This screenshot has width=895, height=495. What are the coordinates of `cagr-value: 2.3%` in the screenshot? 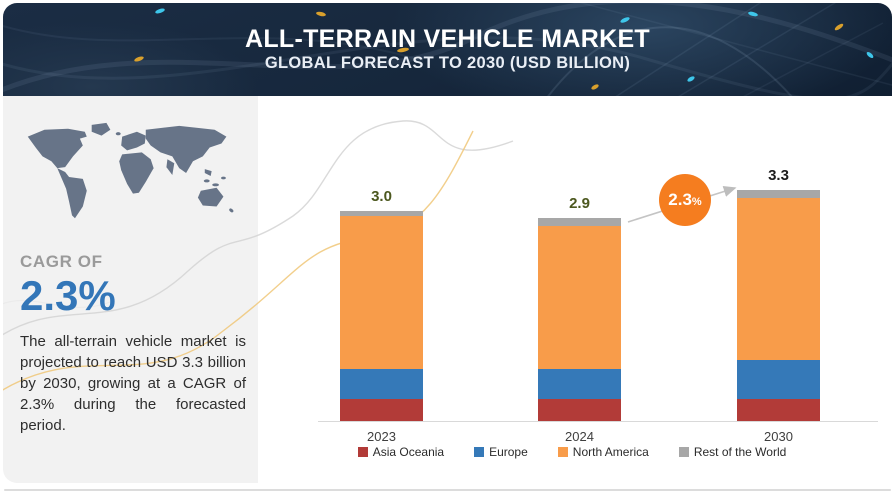 It's located at (68, 295).